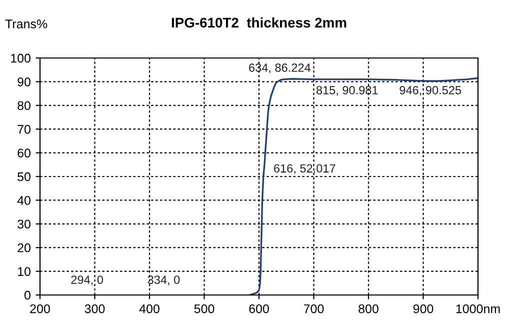 The height and width of the screenshot is (329, 520). What do you see at coordinates (87, 281) in the screenshot?
I see `annotation: 294, 0` at bounding box center [87, 281].